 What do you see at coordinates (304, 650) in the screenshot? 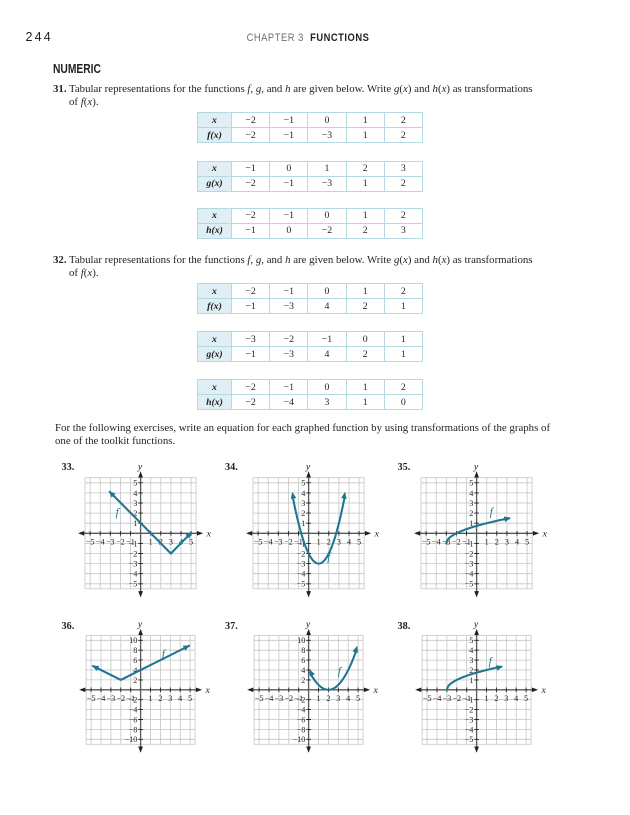
I see `svg-text: 8` at bounding box center [304, 650].